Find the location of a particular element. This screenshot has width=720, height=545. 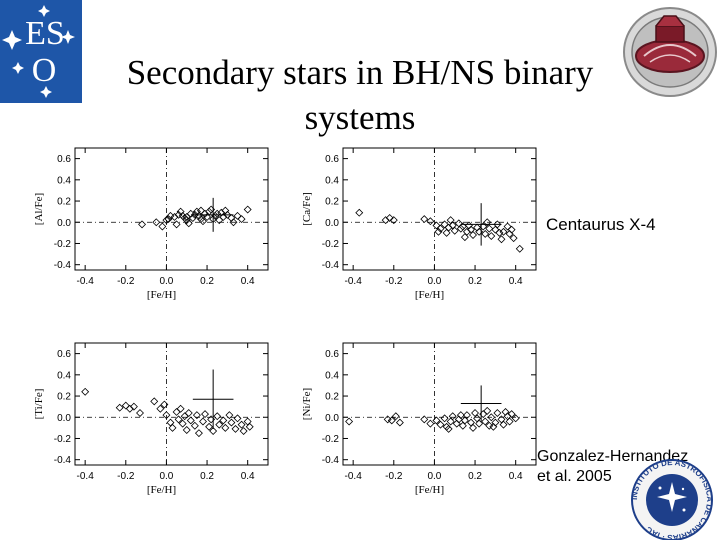

x-tick-label: 0.0 is located at coordinates (434, 281).